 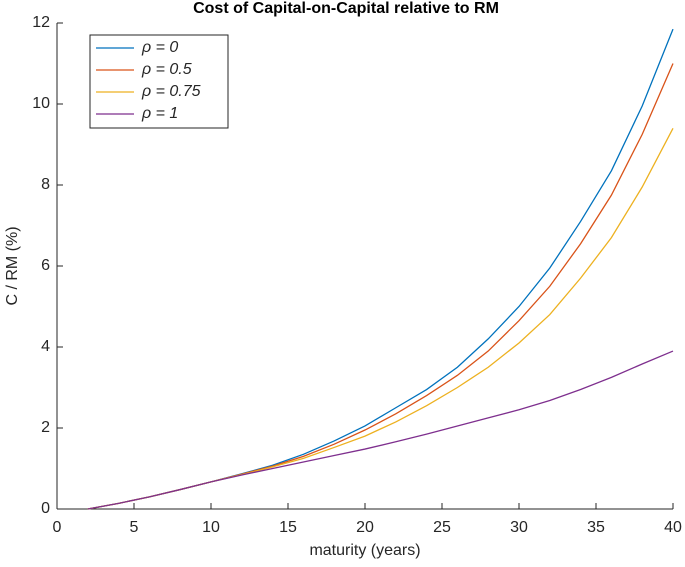 I want to click on y-axis-label: C / RM (%), so click(x=12, y=265).